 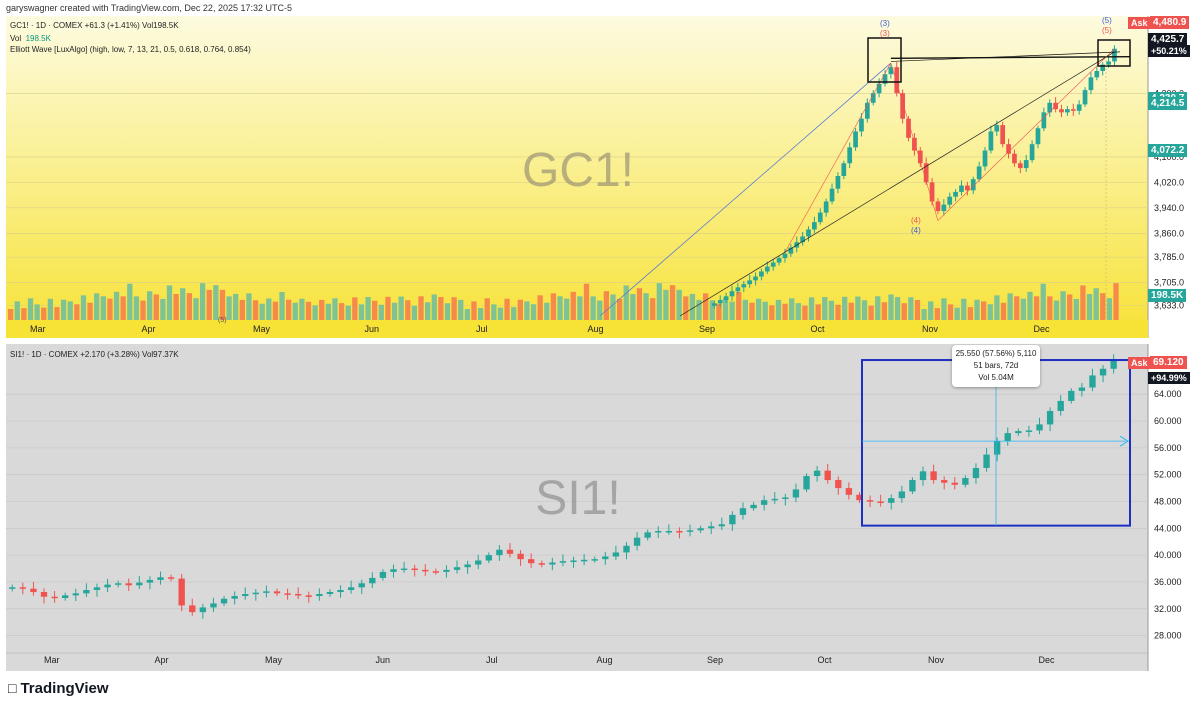 I want to click on silver-y-tick-label: 32.000, so click(x=1168, y=609).